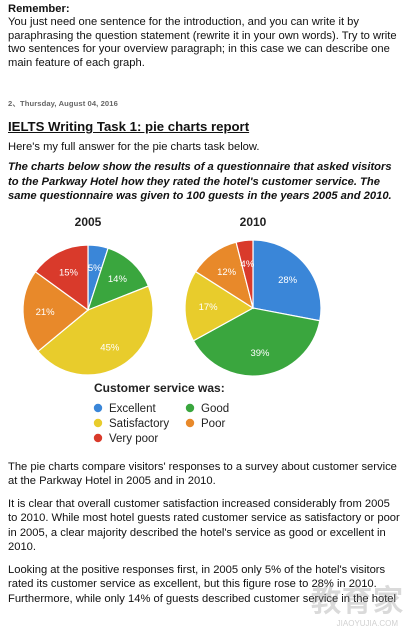 Image resolution: width=408 pixels, height=638 pixels. I want to click on post-title: IELTS Writing Task 1: pie charts report, so click(129, 126).